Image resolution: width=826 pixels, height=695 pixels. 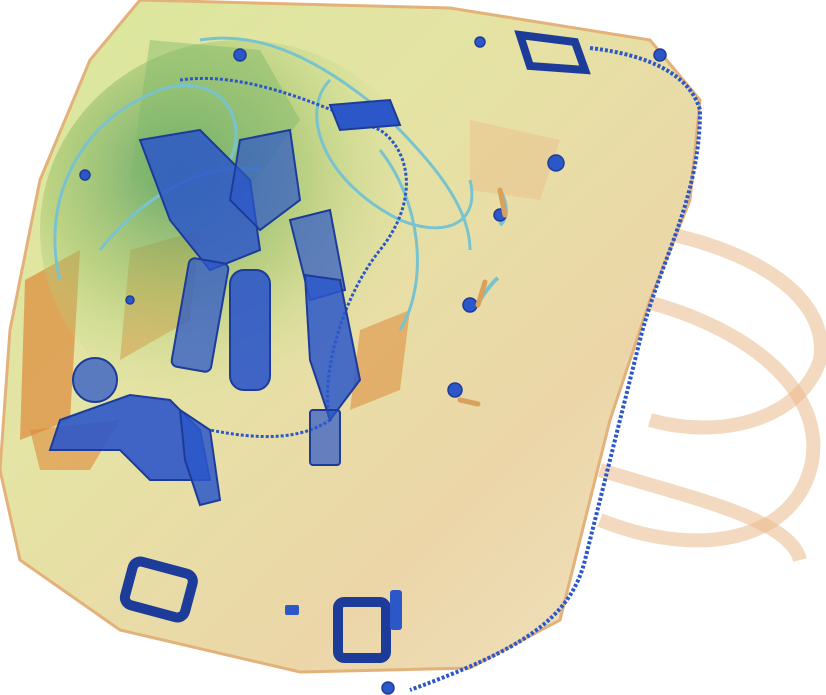 What do you see at coordinates (293, 258) in the screenshot?
I see `inner-zipper` at bounding box center [293, 258].